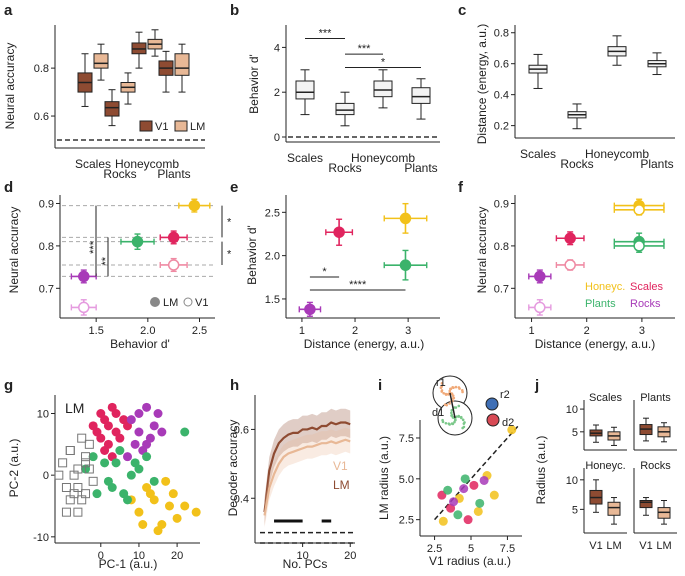 The image size is (685, 576). I want to click on y-axis-label: Behavior d', so click(252, 255).